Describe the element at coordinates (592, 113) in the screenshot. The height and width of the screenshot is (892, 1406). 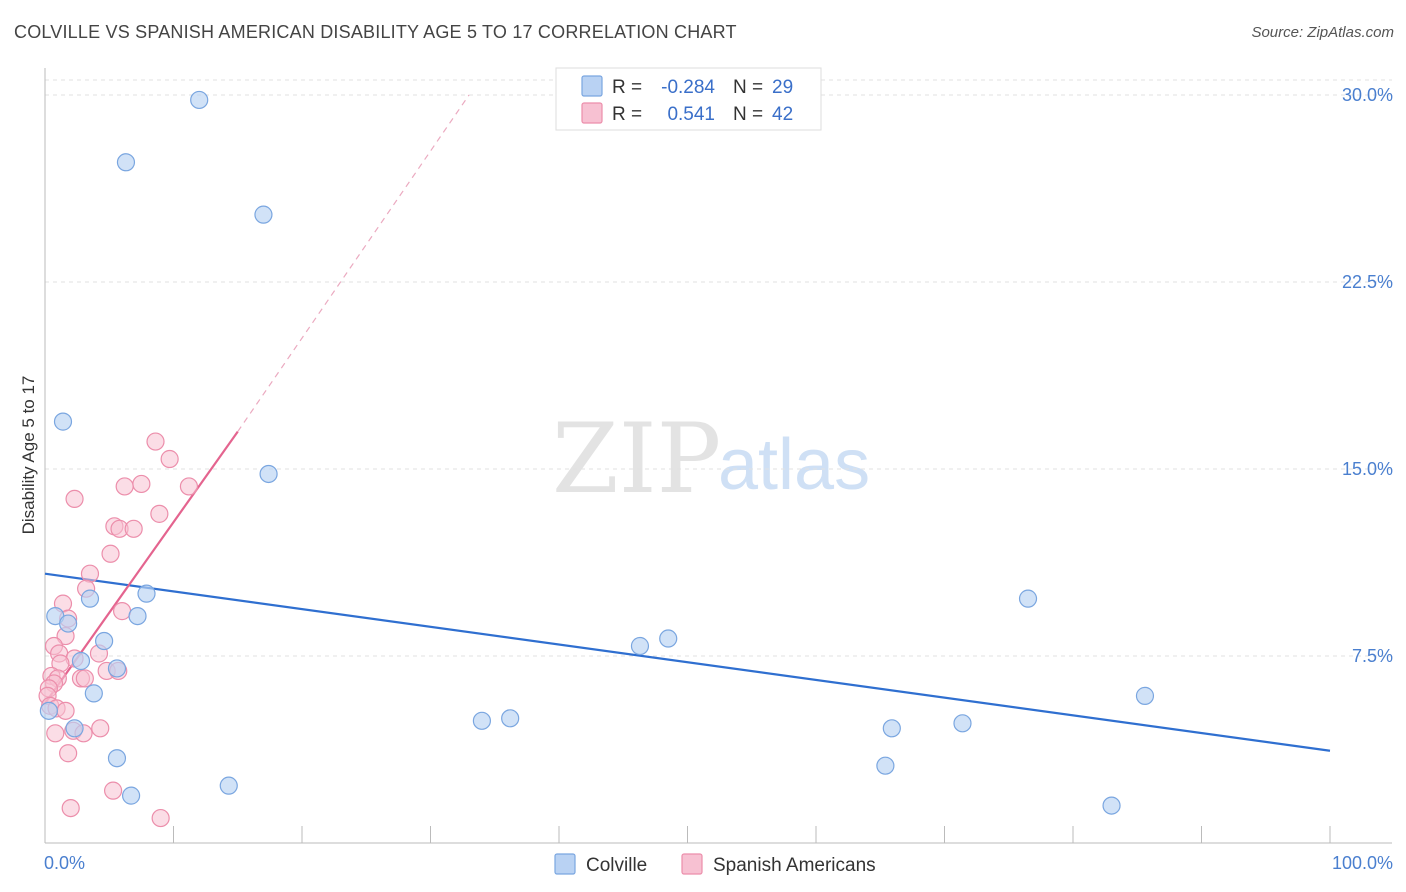
I see `legend-swatch-spanish` at that location.